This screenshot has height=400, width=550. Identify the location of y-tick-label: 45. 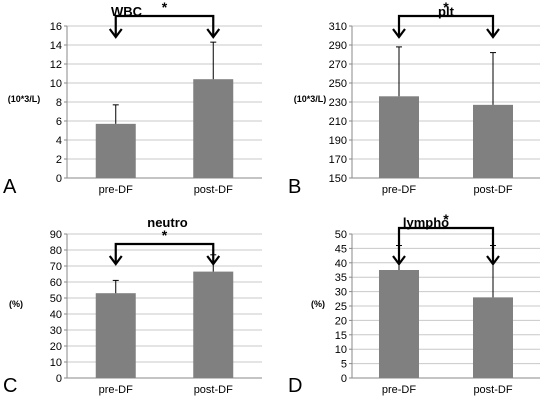
(341, 249).